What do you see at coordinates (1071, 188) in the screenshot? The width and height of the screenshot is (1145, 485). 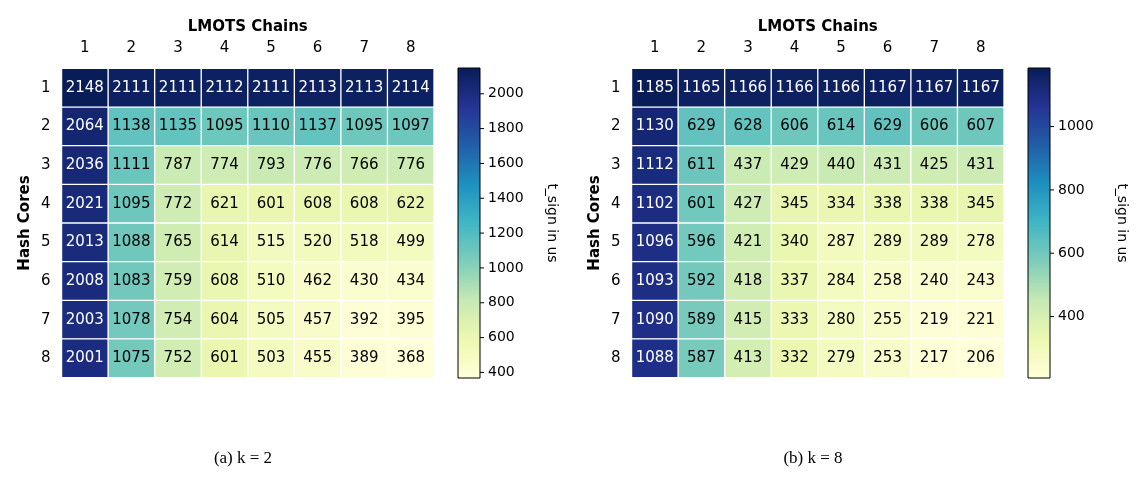 I see `color-bar-label: 800` at bounding box center [1071, 188].